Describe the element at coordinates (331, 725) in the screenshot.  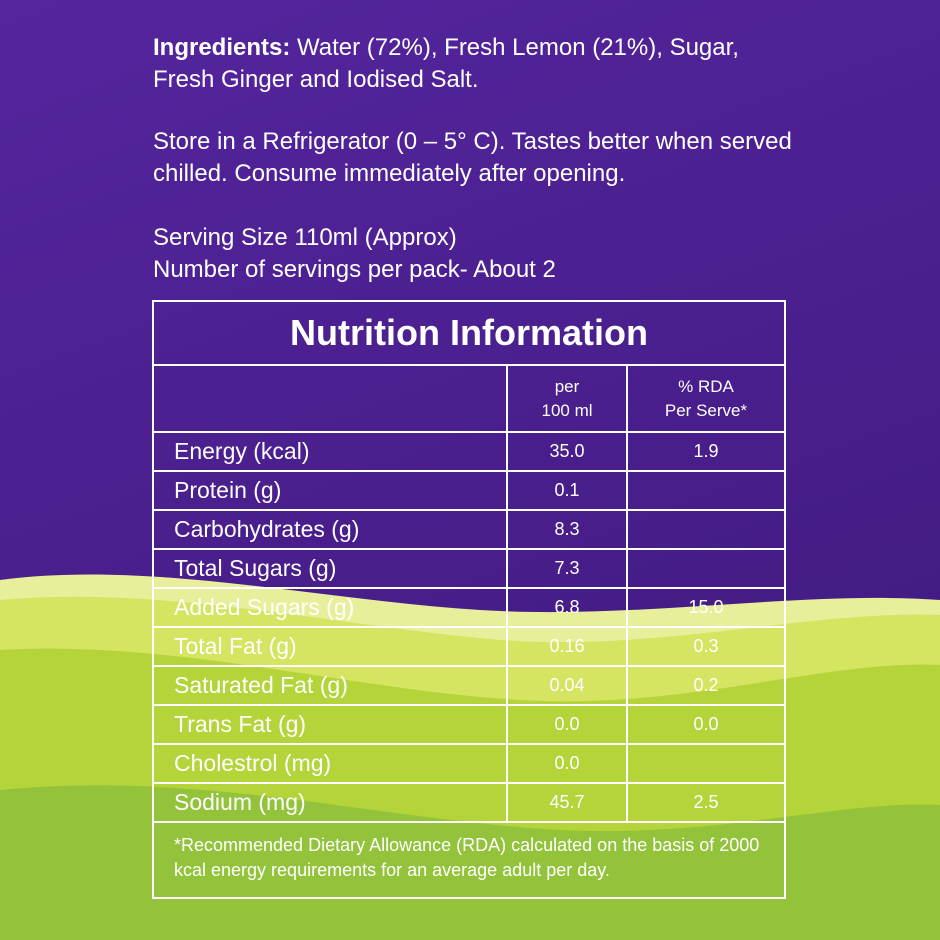
I see `nutrient-name: Trans Fat (g)` at that location.